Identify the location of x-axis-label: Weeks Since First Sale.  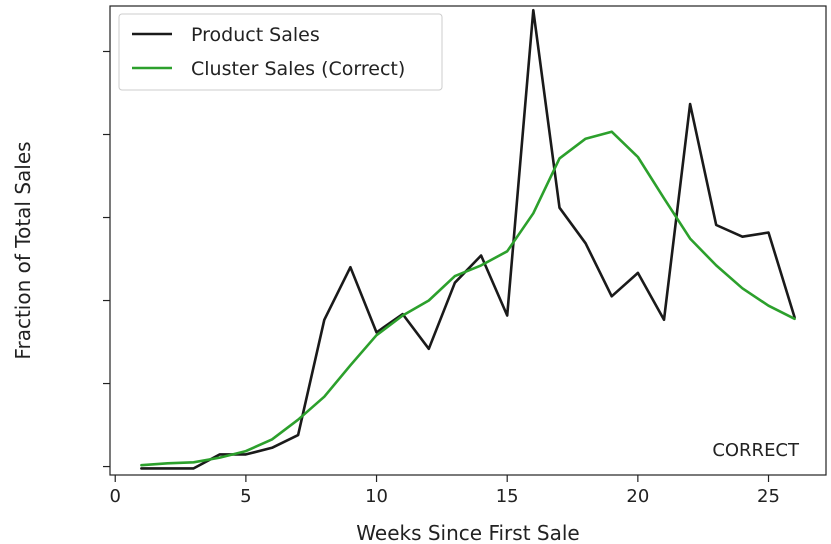
(467, 532).